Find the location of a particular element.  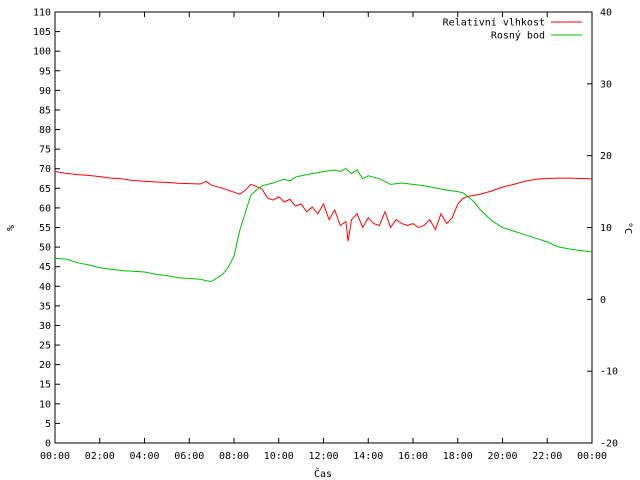

y-tick-label: 100 is located at coordinates (42, 52).